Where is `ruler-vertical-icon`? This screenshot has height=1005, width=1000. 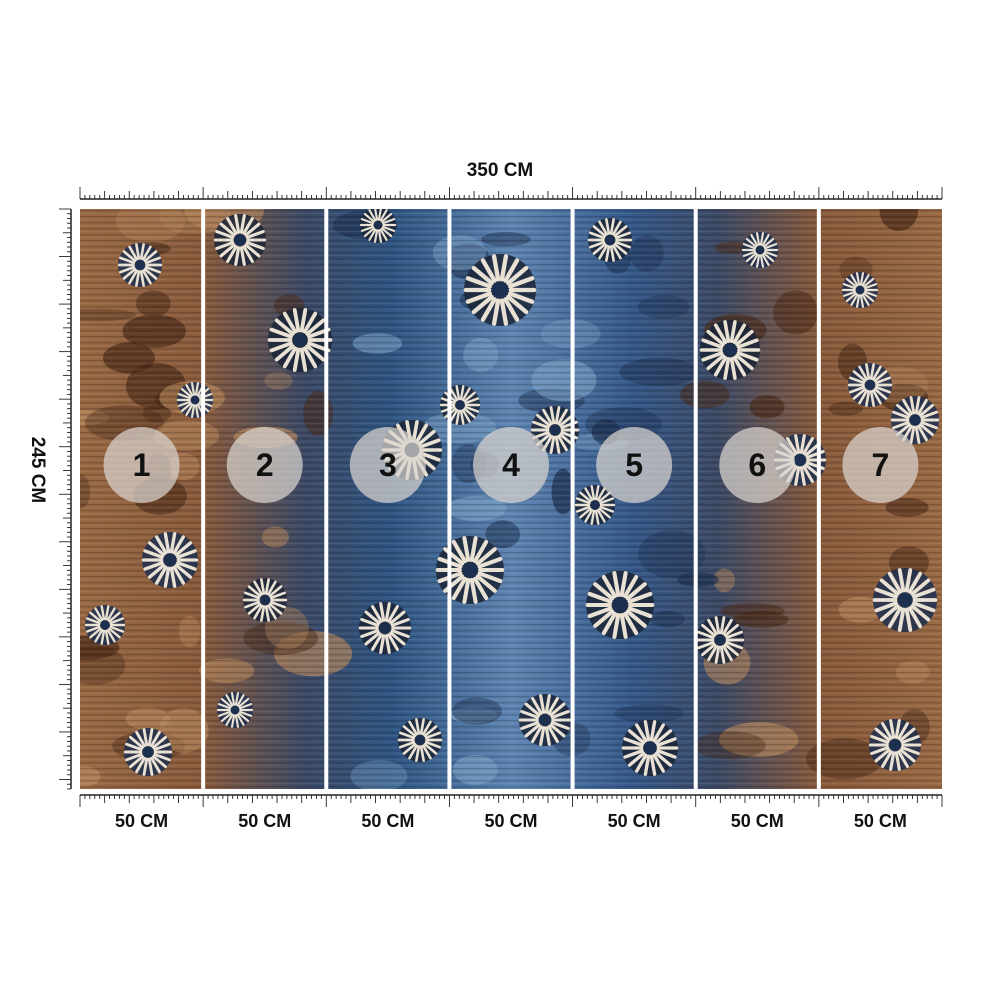 ruler-vertical-icon is located at coordinates (65, 499).